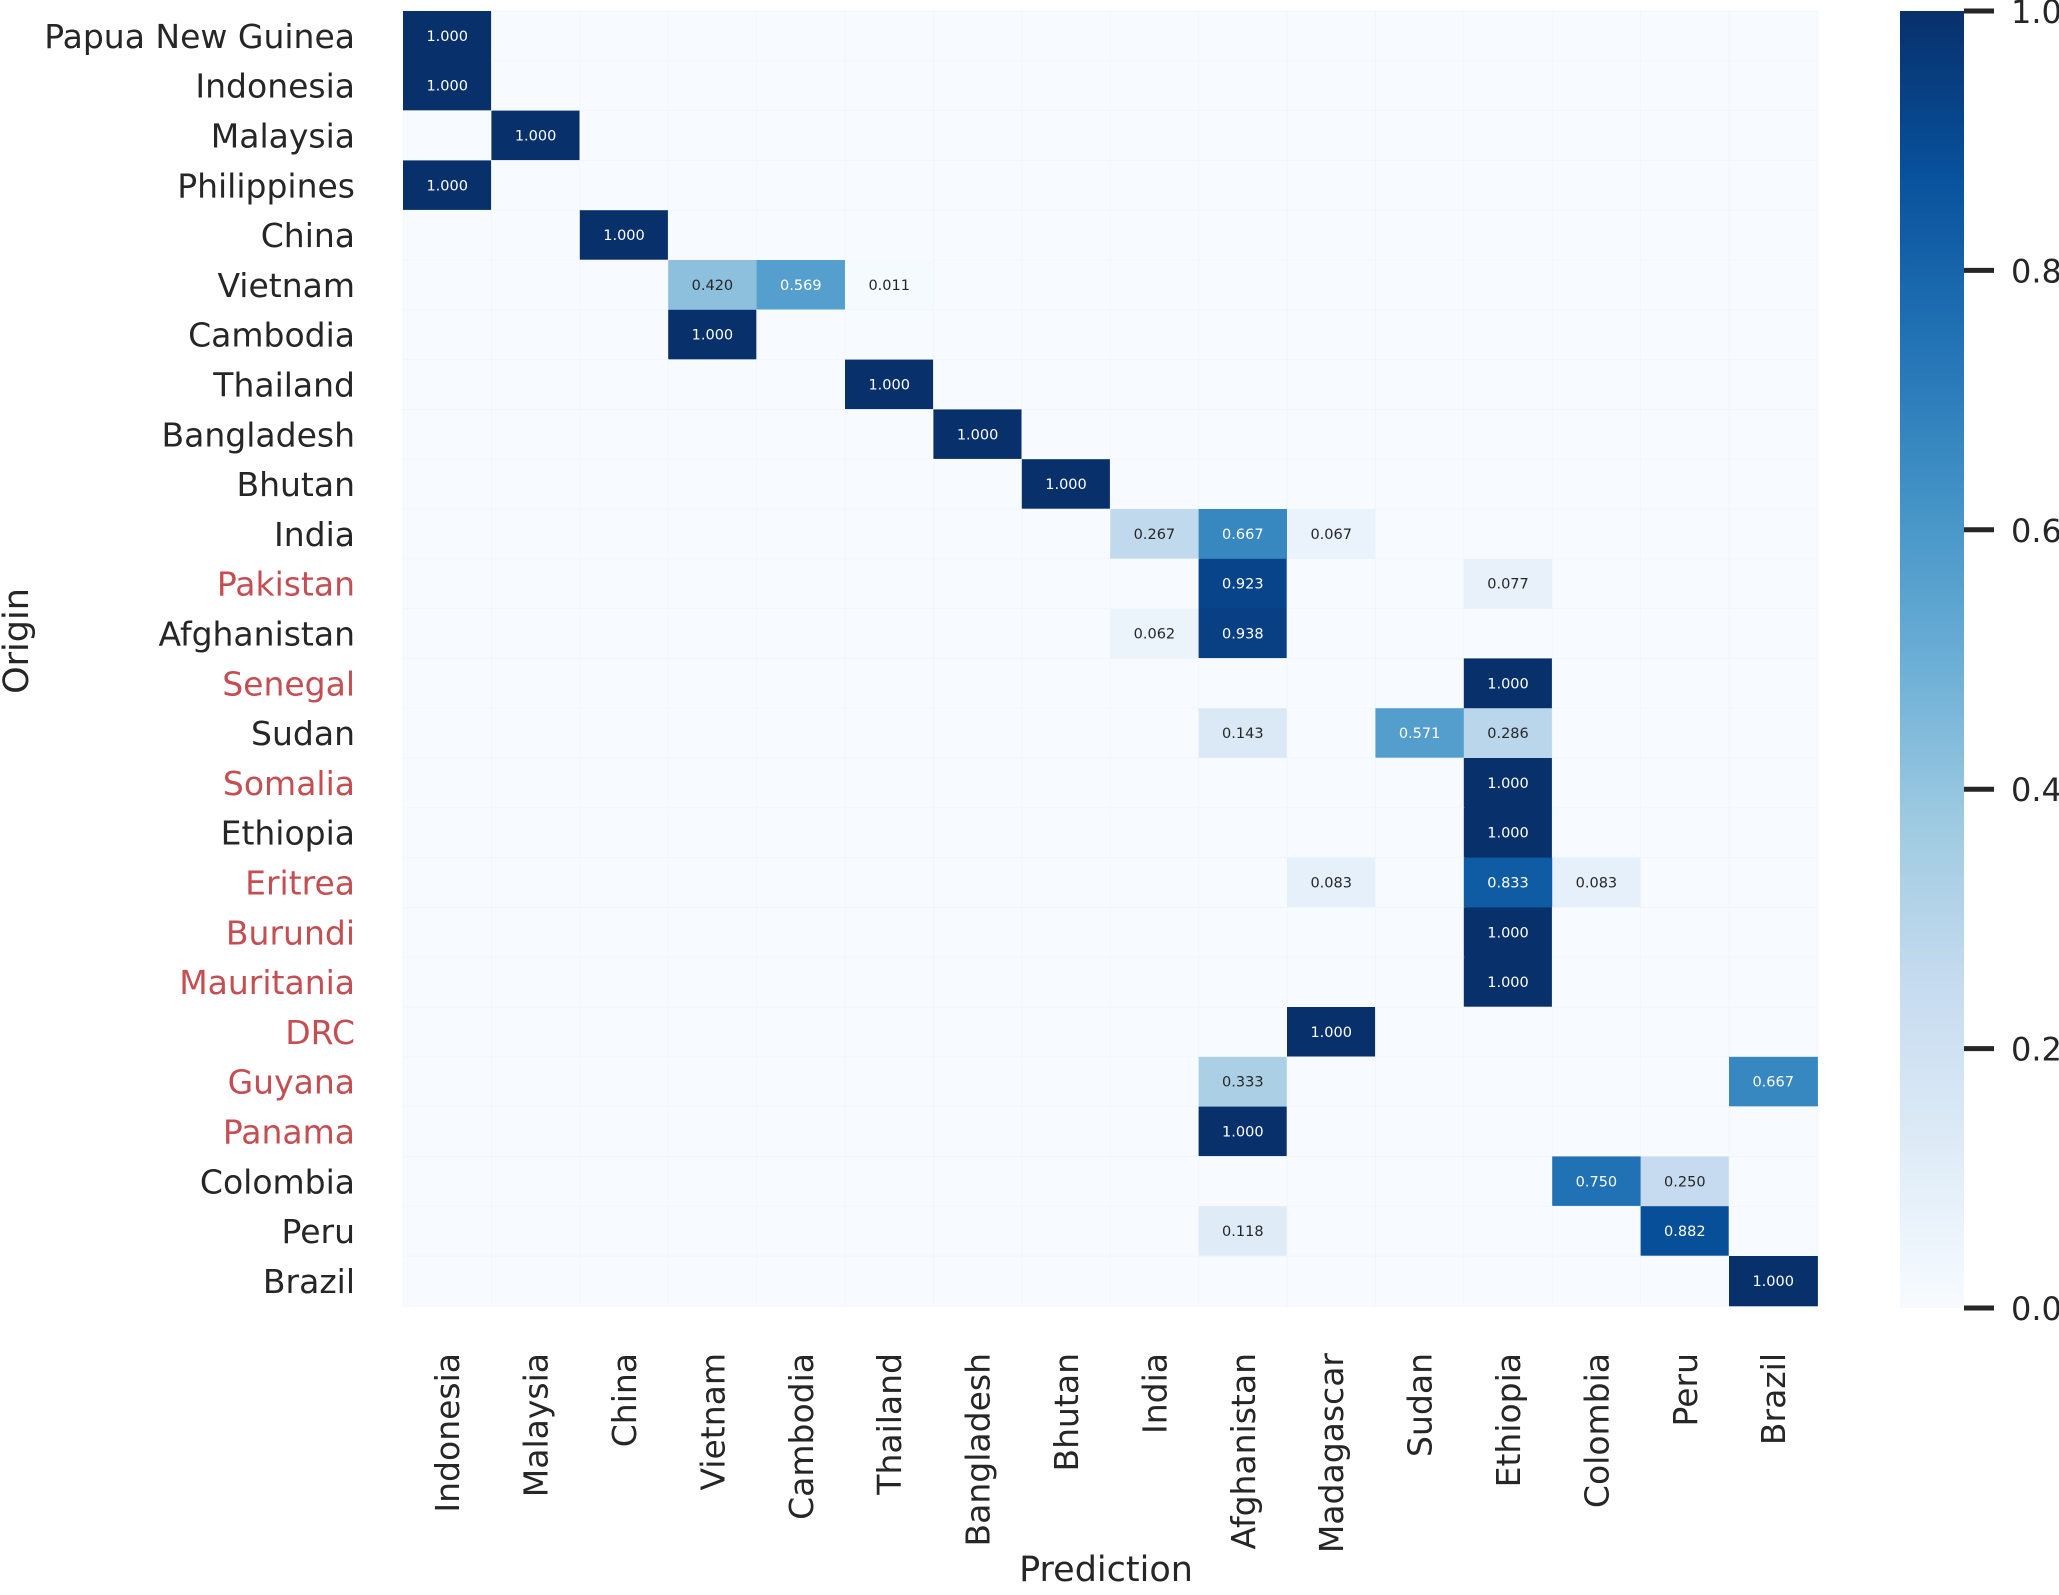 This screenshot has width=2059, height=1595. I want to click on y-tick-label: Peru, so click(318, 1231).